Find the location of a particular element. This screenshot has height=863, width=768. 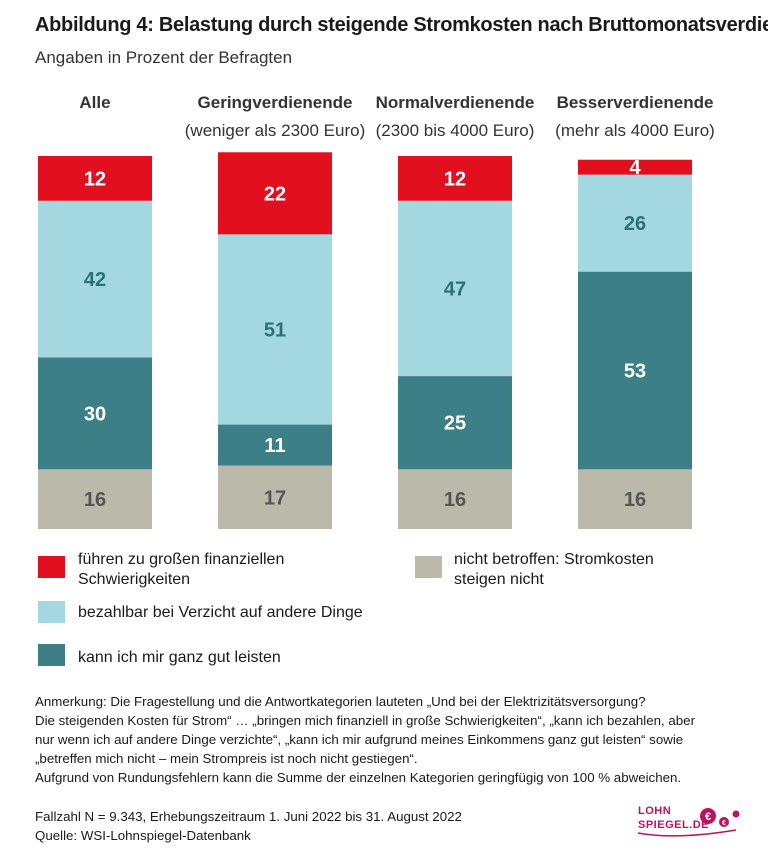

bar-value-label: 53 is located at coordinates (635, 371).